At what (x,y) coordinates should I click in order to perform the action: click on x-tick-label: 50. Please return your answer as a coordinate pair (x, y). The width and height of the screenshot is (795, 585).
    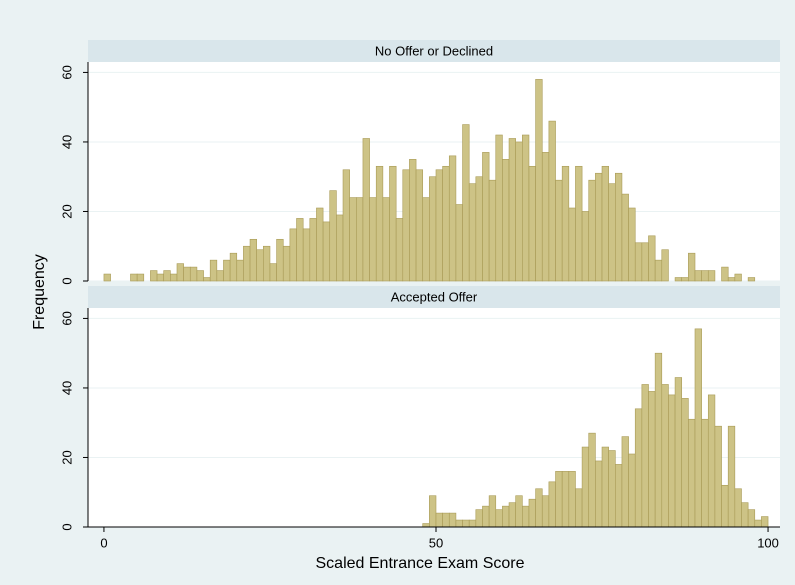
    Looking at the image, I should click on (436, 542).